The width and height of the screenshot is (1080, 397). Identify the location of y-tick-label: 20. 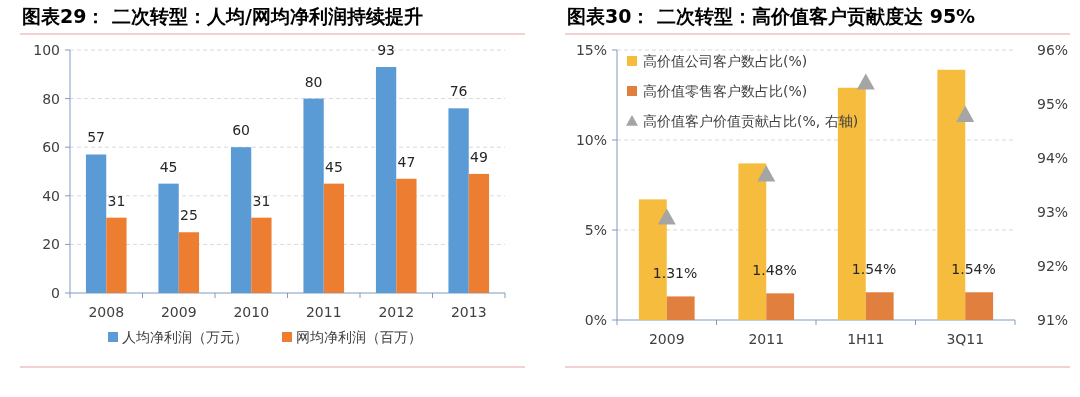
(51, 244).